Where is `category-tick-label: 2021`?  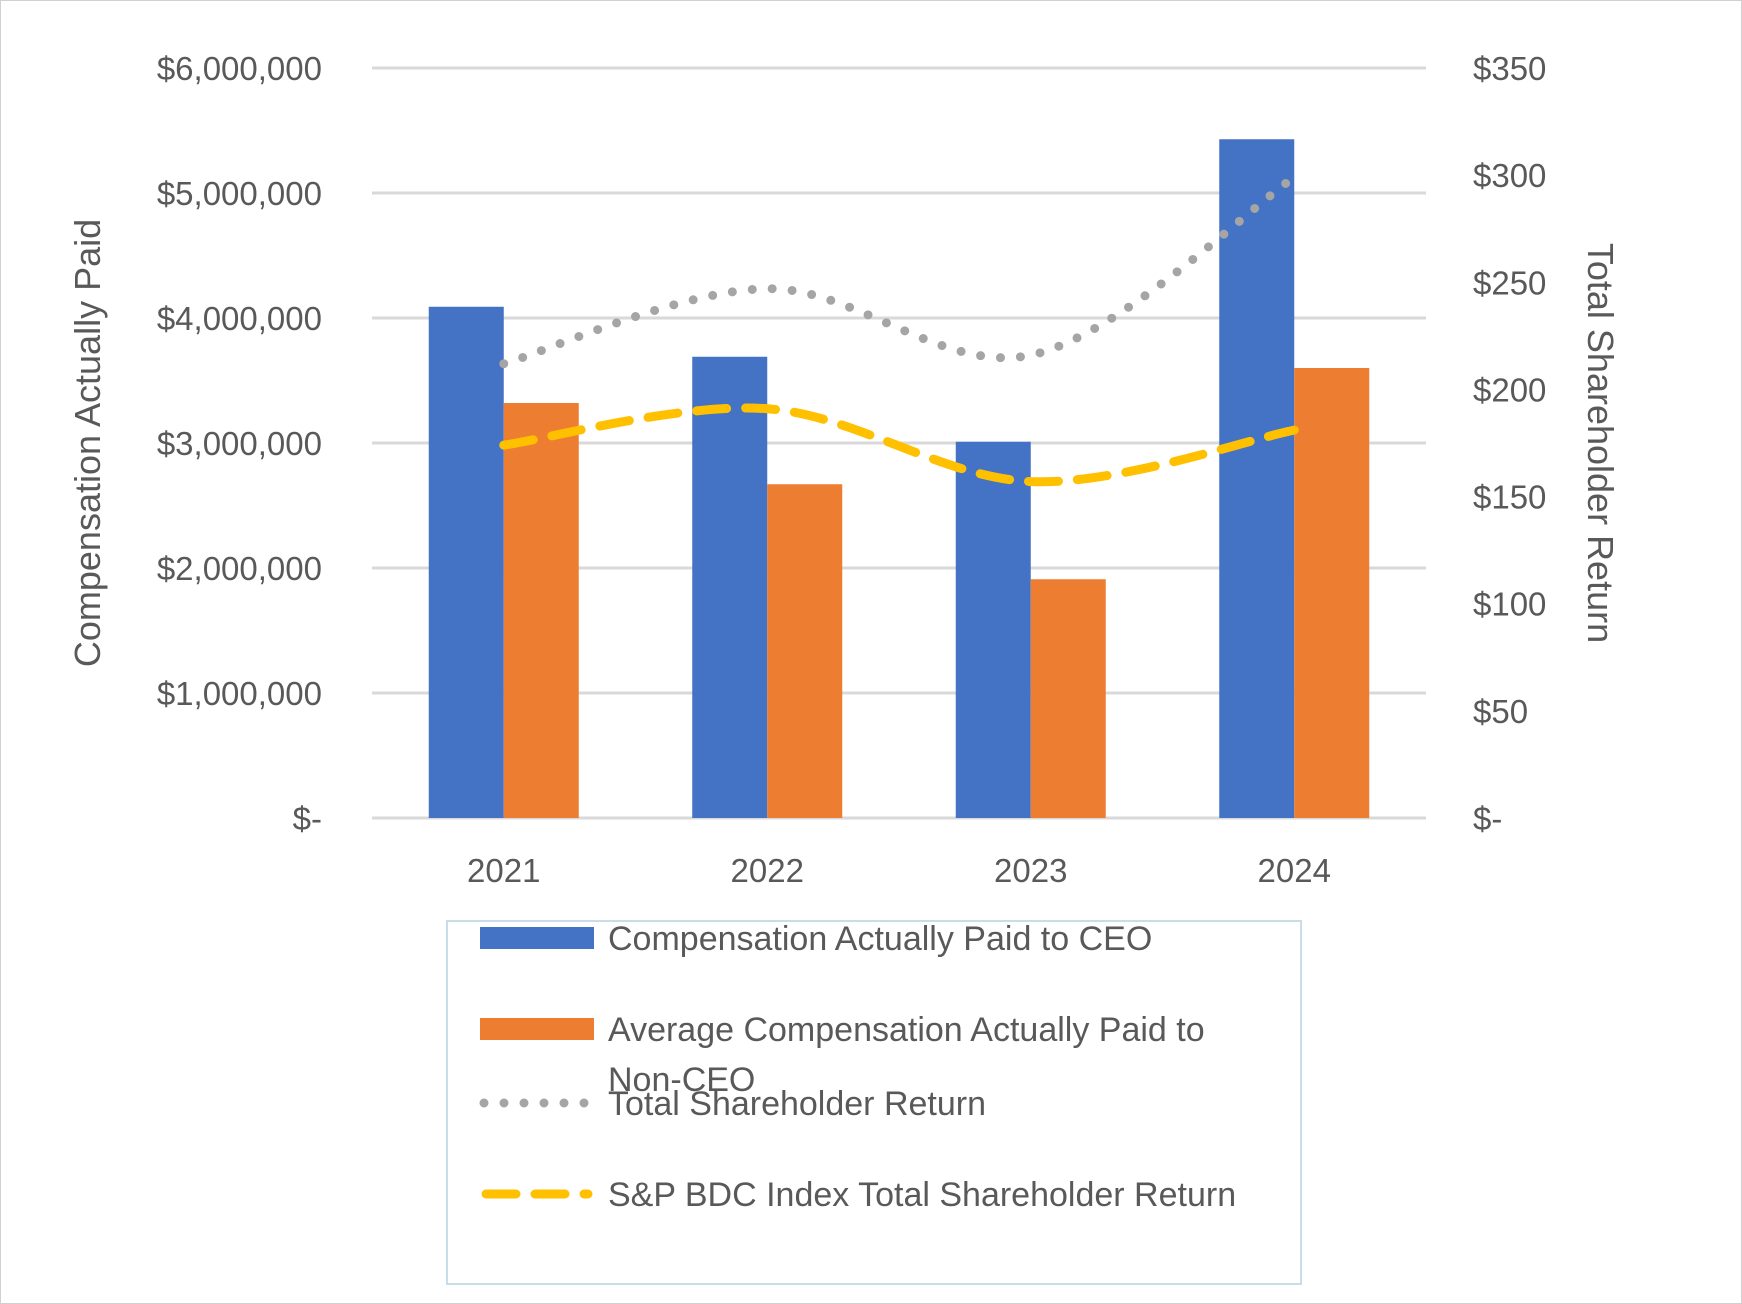 category-tick-label: 2021 is located at coordinates (503, 870).